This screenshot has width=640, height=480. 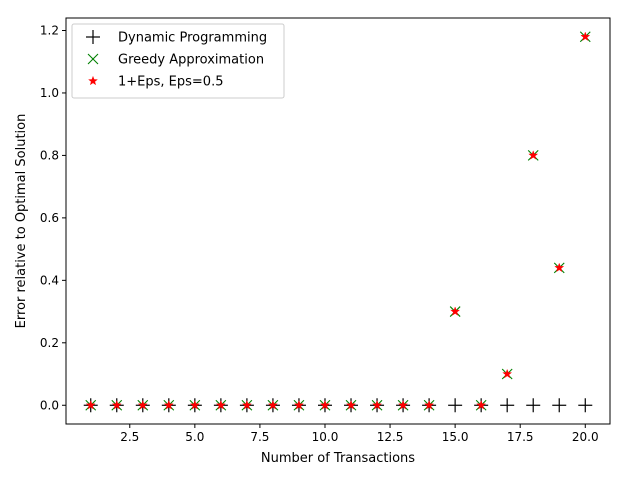 I want to click on y-tick-label: 0.0, so click(x=49, y=405).